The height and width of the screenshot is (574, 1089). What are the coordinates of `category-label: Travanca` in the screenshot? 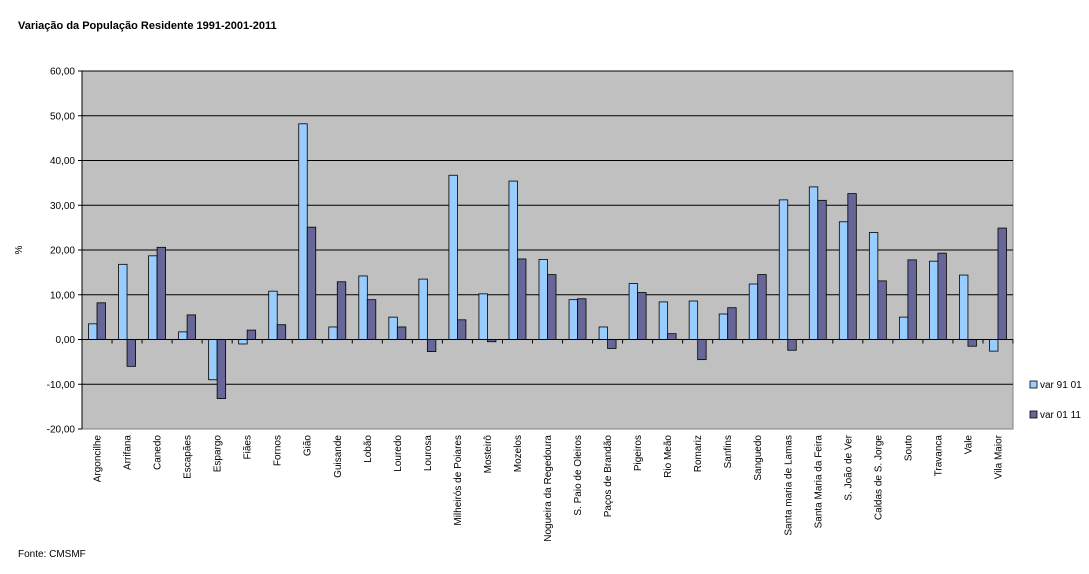 It's located at (938, 456).